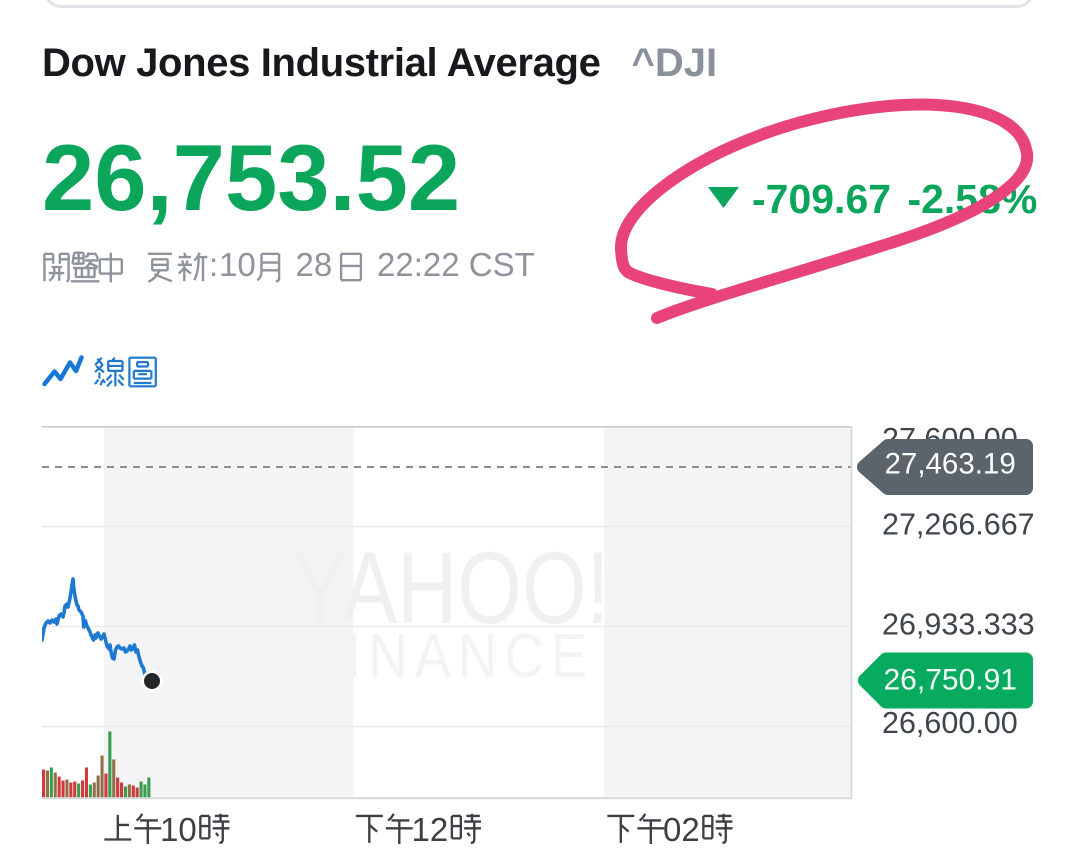 This screenshot has width=1080, height=862. What do you see at coordinates (958, 525) in the screenshot?
I see `svg-text: 27,266.667` at bounding box center [958, 525].